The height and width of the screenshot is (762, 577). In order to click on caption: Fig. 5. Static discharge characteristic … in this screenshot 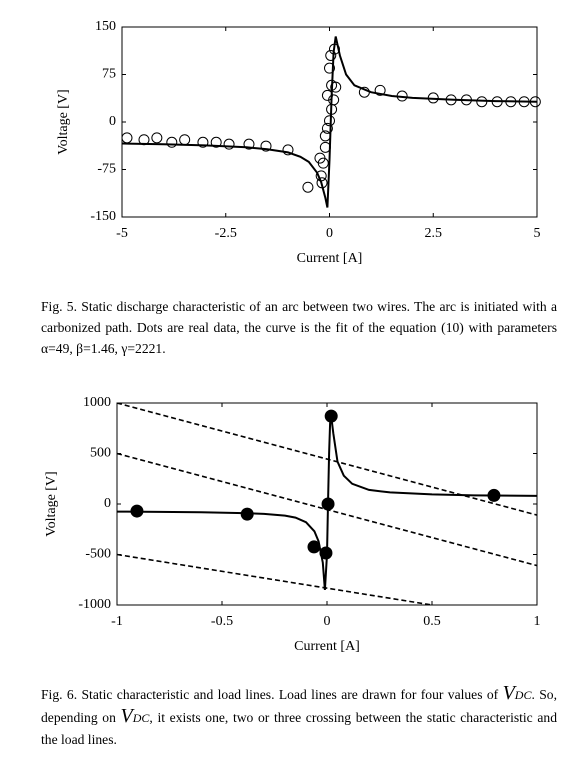, I will do `click(299, 327)`.